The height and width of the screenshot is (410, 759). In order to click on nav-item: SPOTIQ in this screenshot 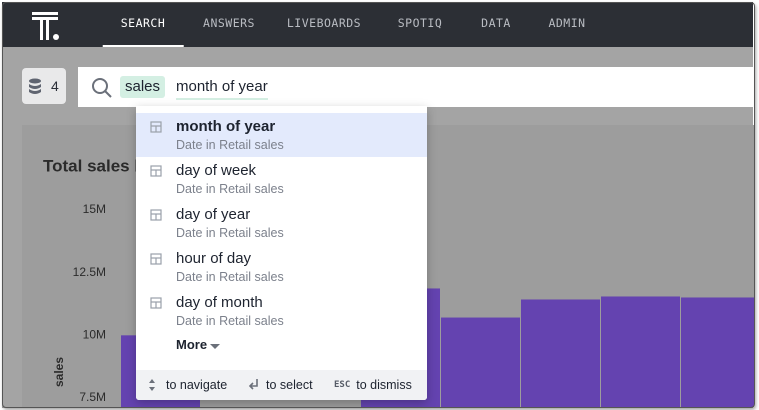, I will do `click(420, 23)`.